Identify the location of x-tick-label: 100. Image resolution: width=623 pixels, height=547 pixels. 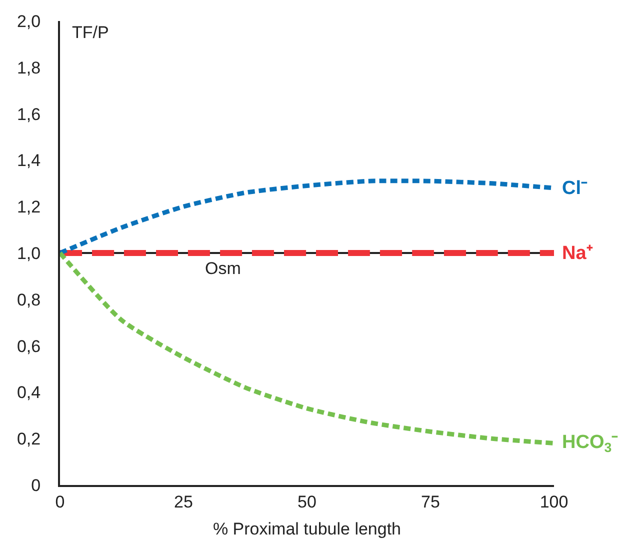
(554, 502).